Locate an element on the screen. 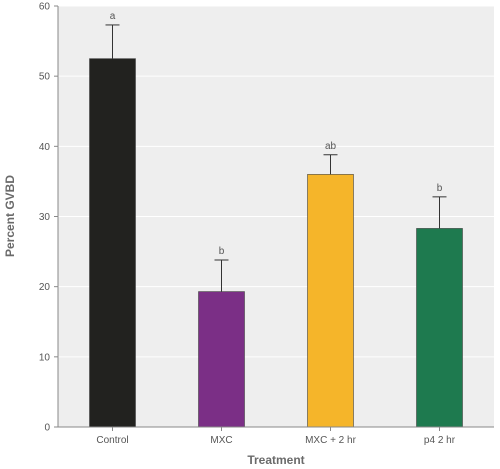  y-axis-title: Percent GVBD is located at coordinates (10, 216).